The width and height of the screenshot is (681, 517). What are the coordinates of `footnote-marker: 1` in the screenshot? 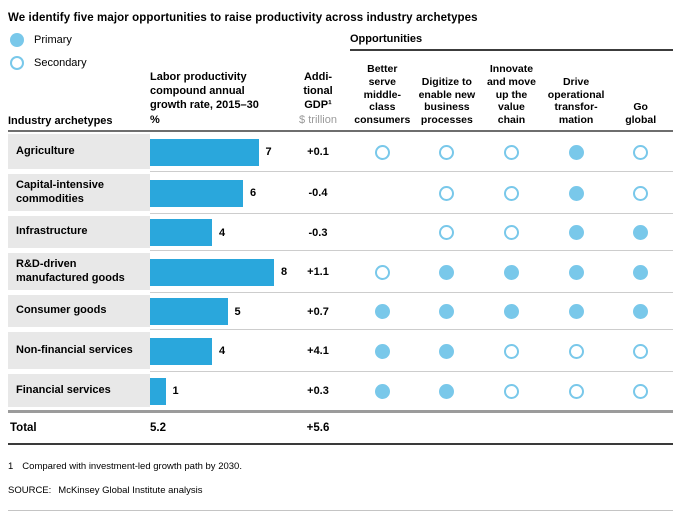 It's located at (11, 466).